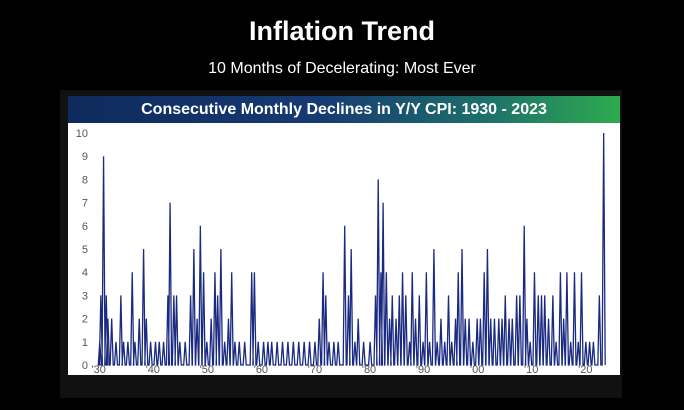 Image resolution: width=684 pixels, height=410 pixels. Describe the element at coordinates (85, 180) in the screenshot. I see `y-tick-label: 8` at that location.